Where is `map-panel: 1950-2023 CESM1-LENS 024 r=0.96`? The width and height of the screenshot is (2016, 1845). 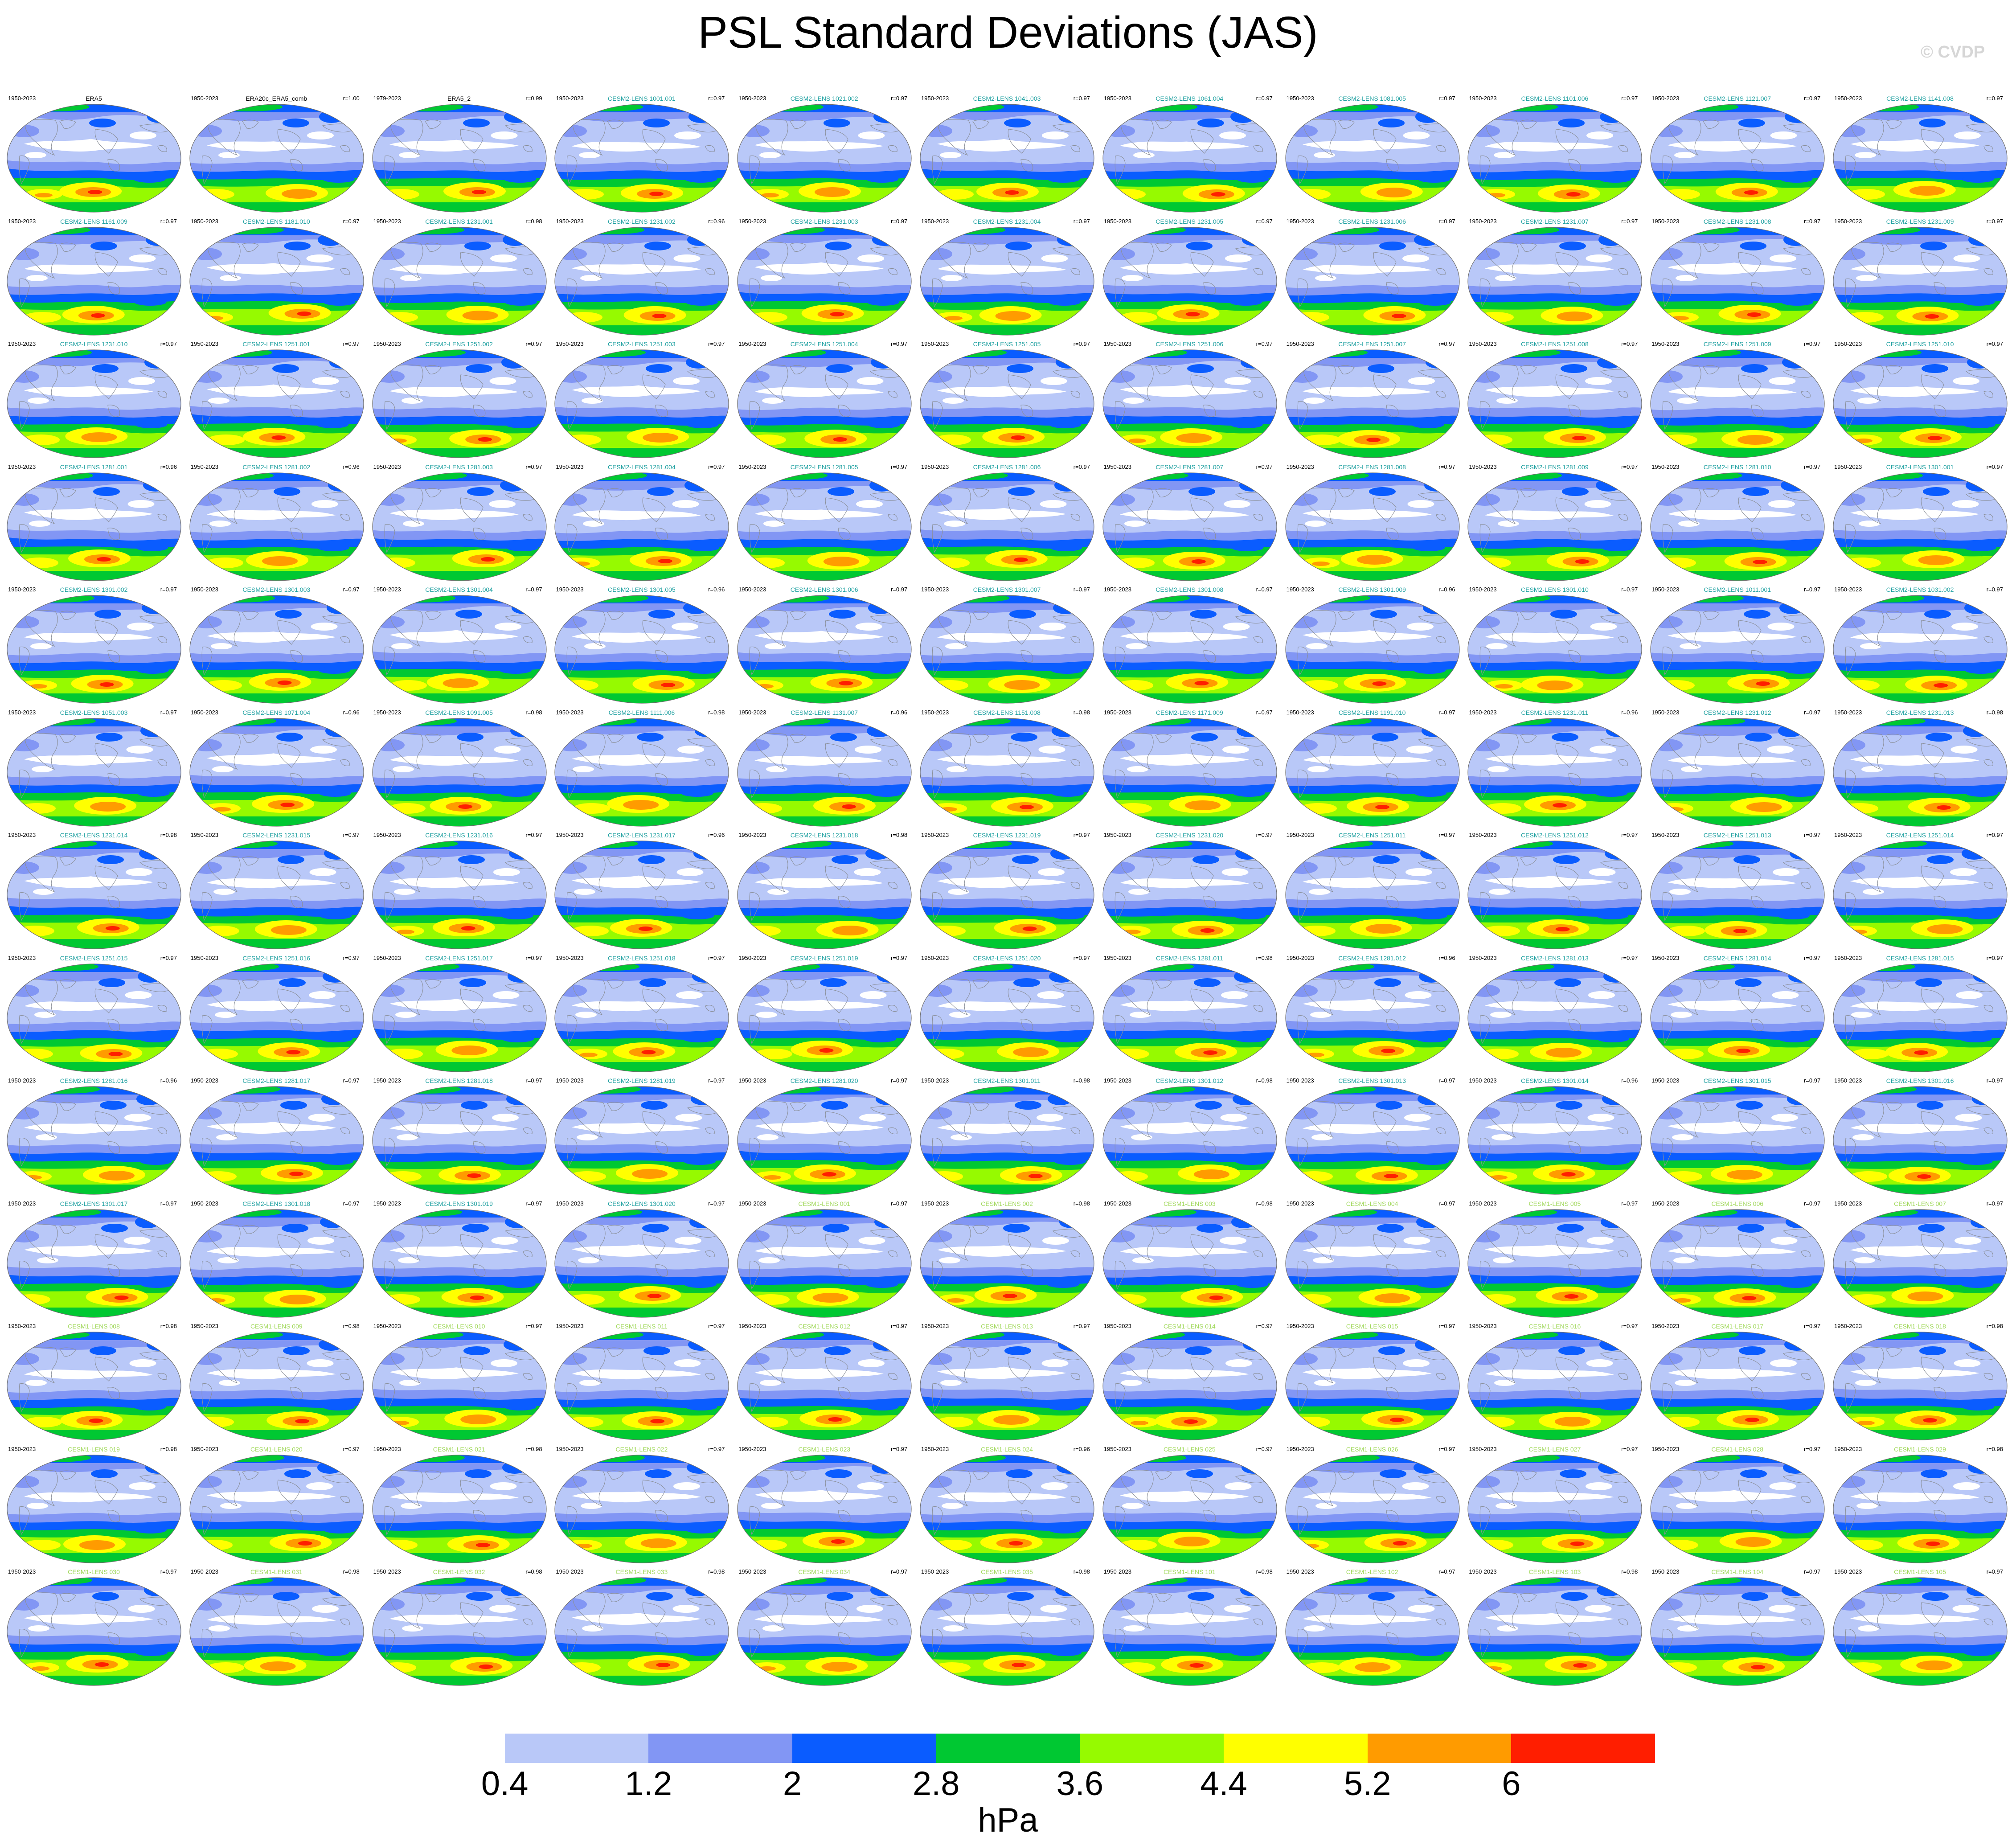
map-panel: 1950-2023 CESM1-LENS 024 r=0.96 is located at coordinates (1007, 1505).